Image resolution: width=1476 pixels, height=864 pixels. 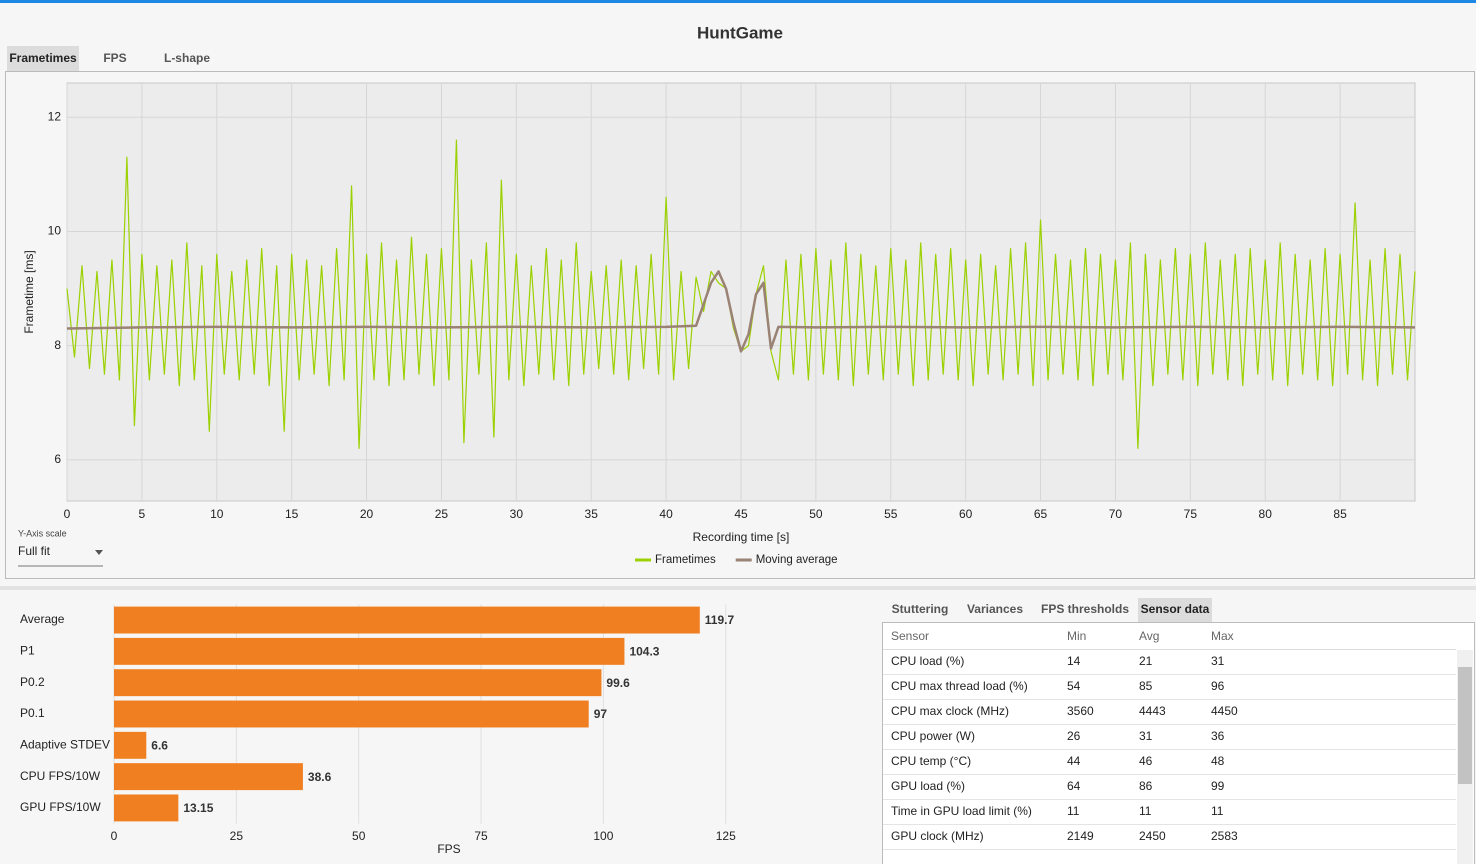 I want to click on tab: Variances, so click(x=995, y=609).